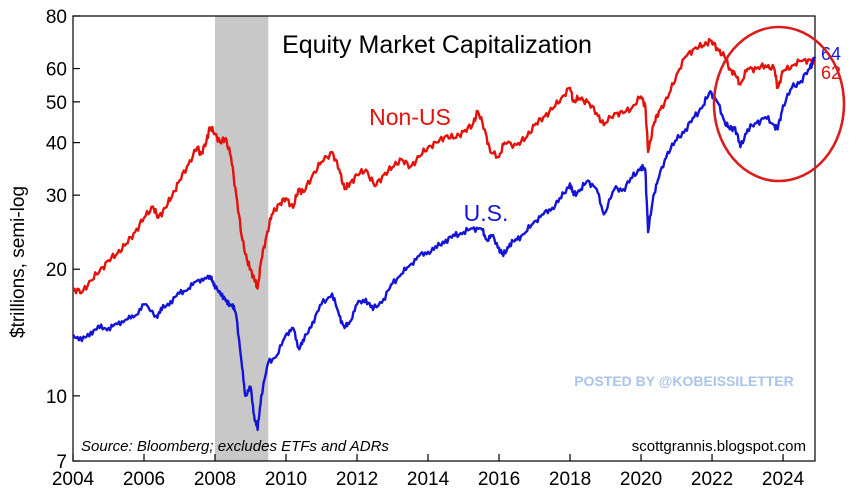  What do you see at coordinates (56, 103) in the screenshot?
I see `y-tick-label: 50` at bounding box center [56, 103].